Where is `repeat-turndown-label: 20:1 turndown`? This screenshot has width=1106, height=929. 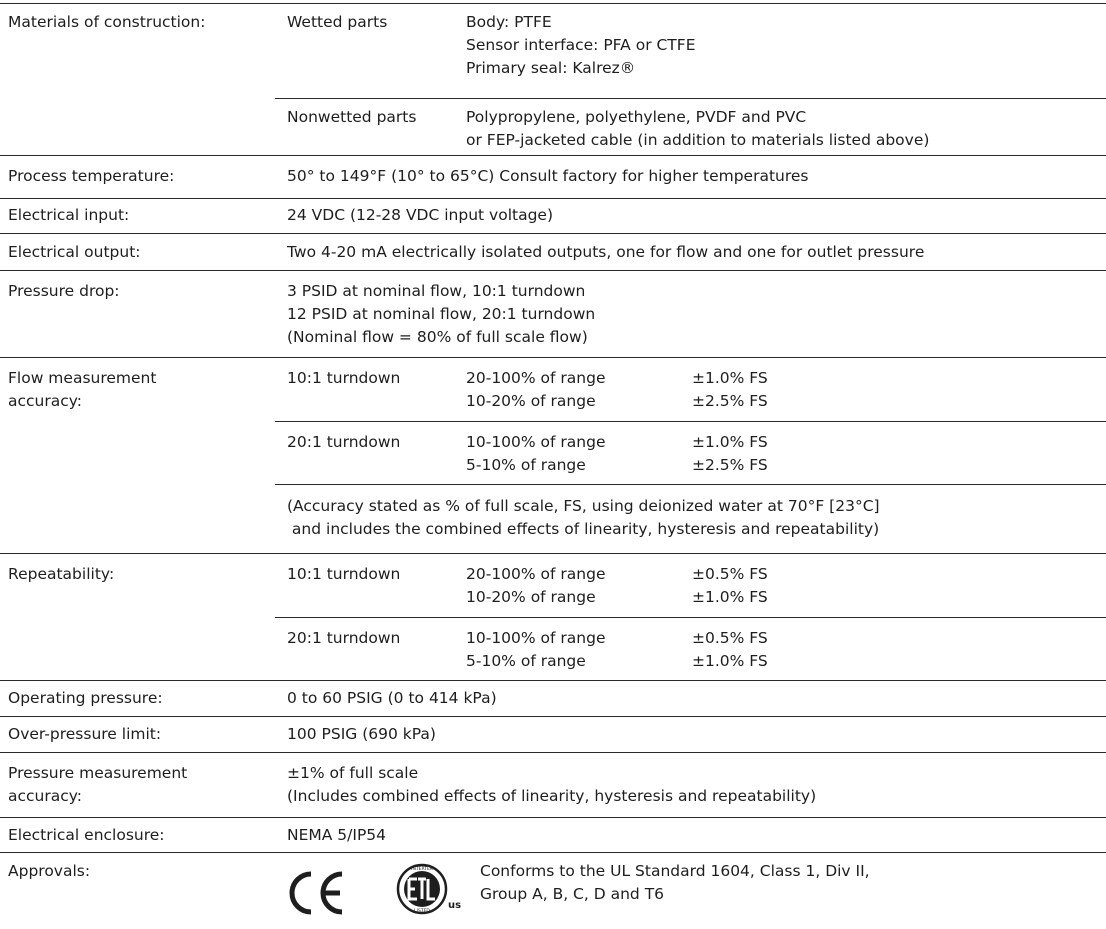
repeat-turndown-label: 20:1 turndown is located at coordinates (344, 638).